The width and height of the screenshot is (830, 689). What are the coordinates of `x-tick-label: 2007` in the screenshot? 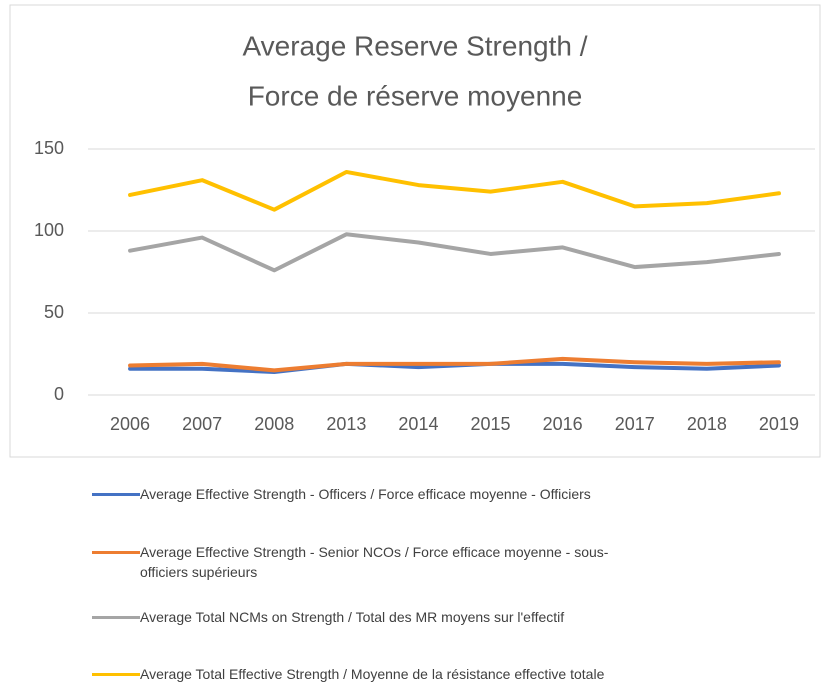 It's located at (202, 424).